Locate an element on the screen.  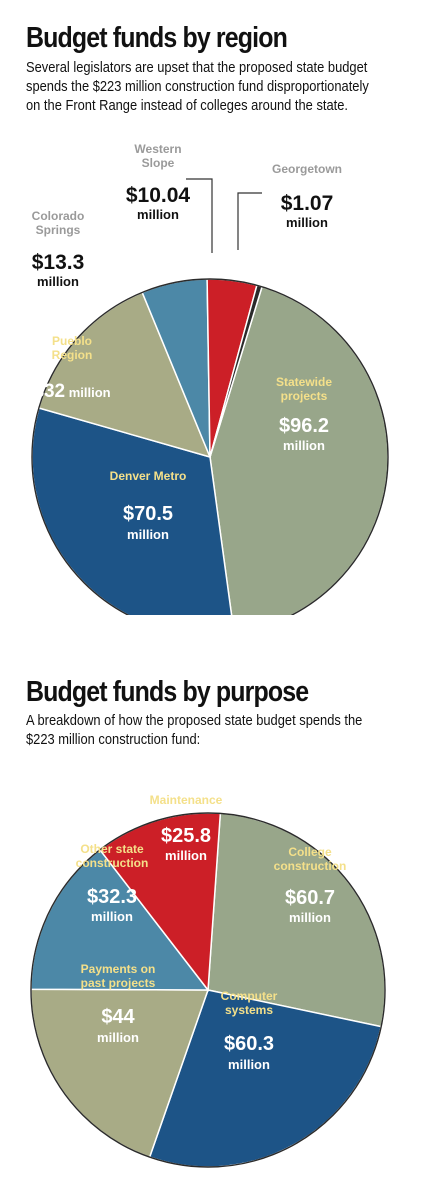
slice-value: $13.3 is located at coordinates (58, 262).